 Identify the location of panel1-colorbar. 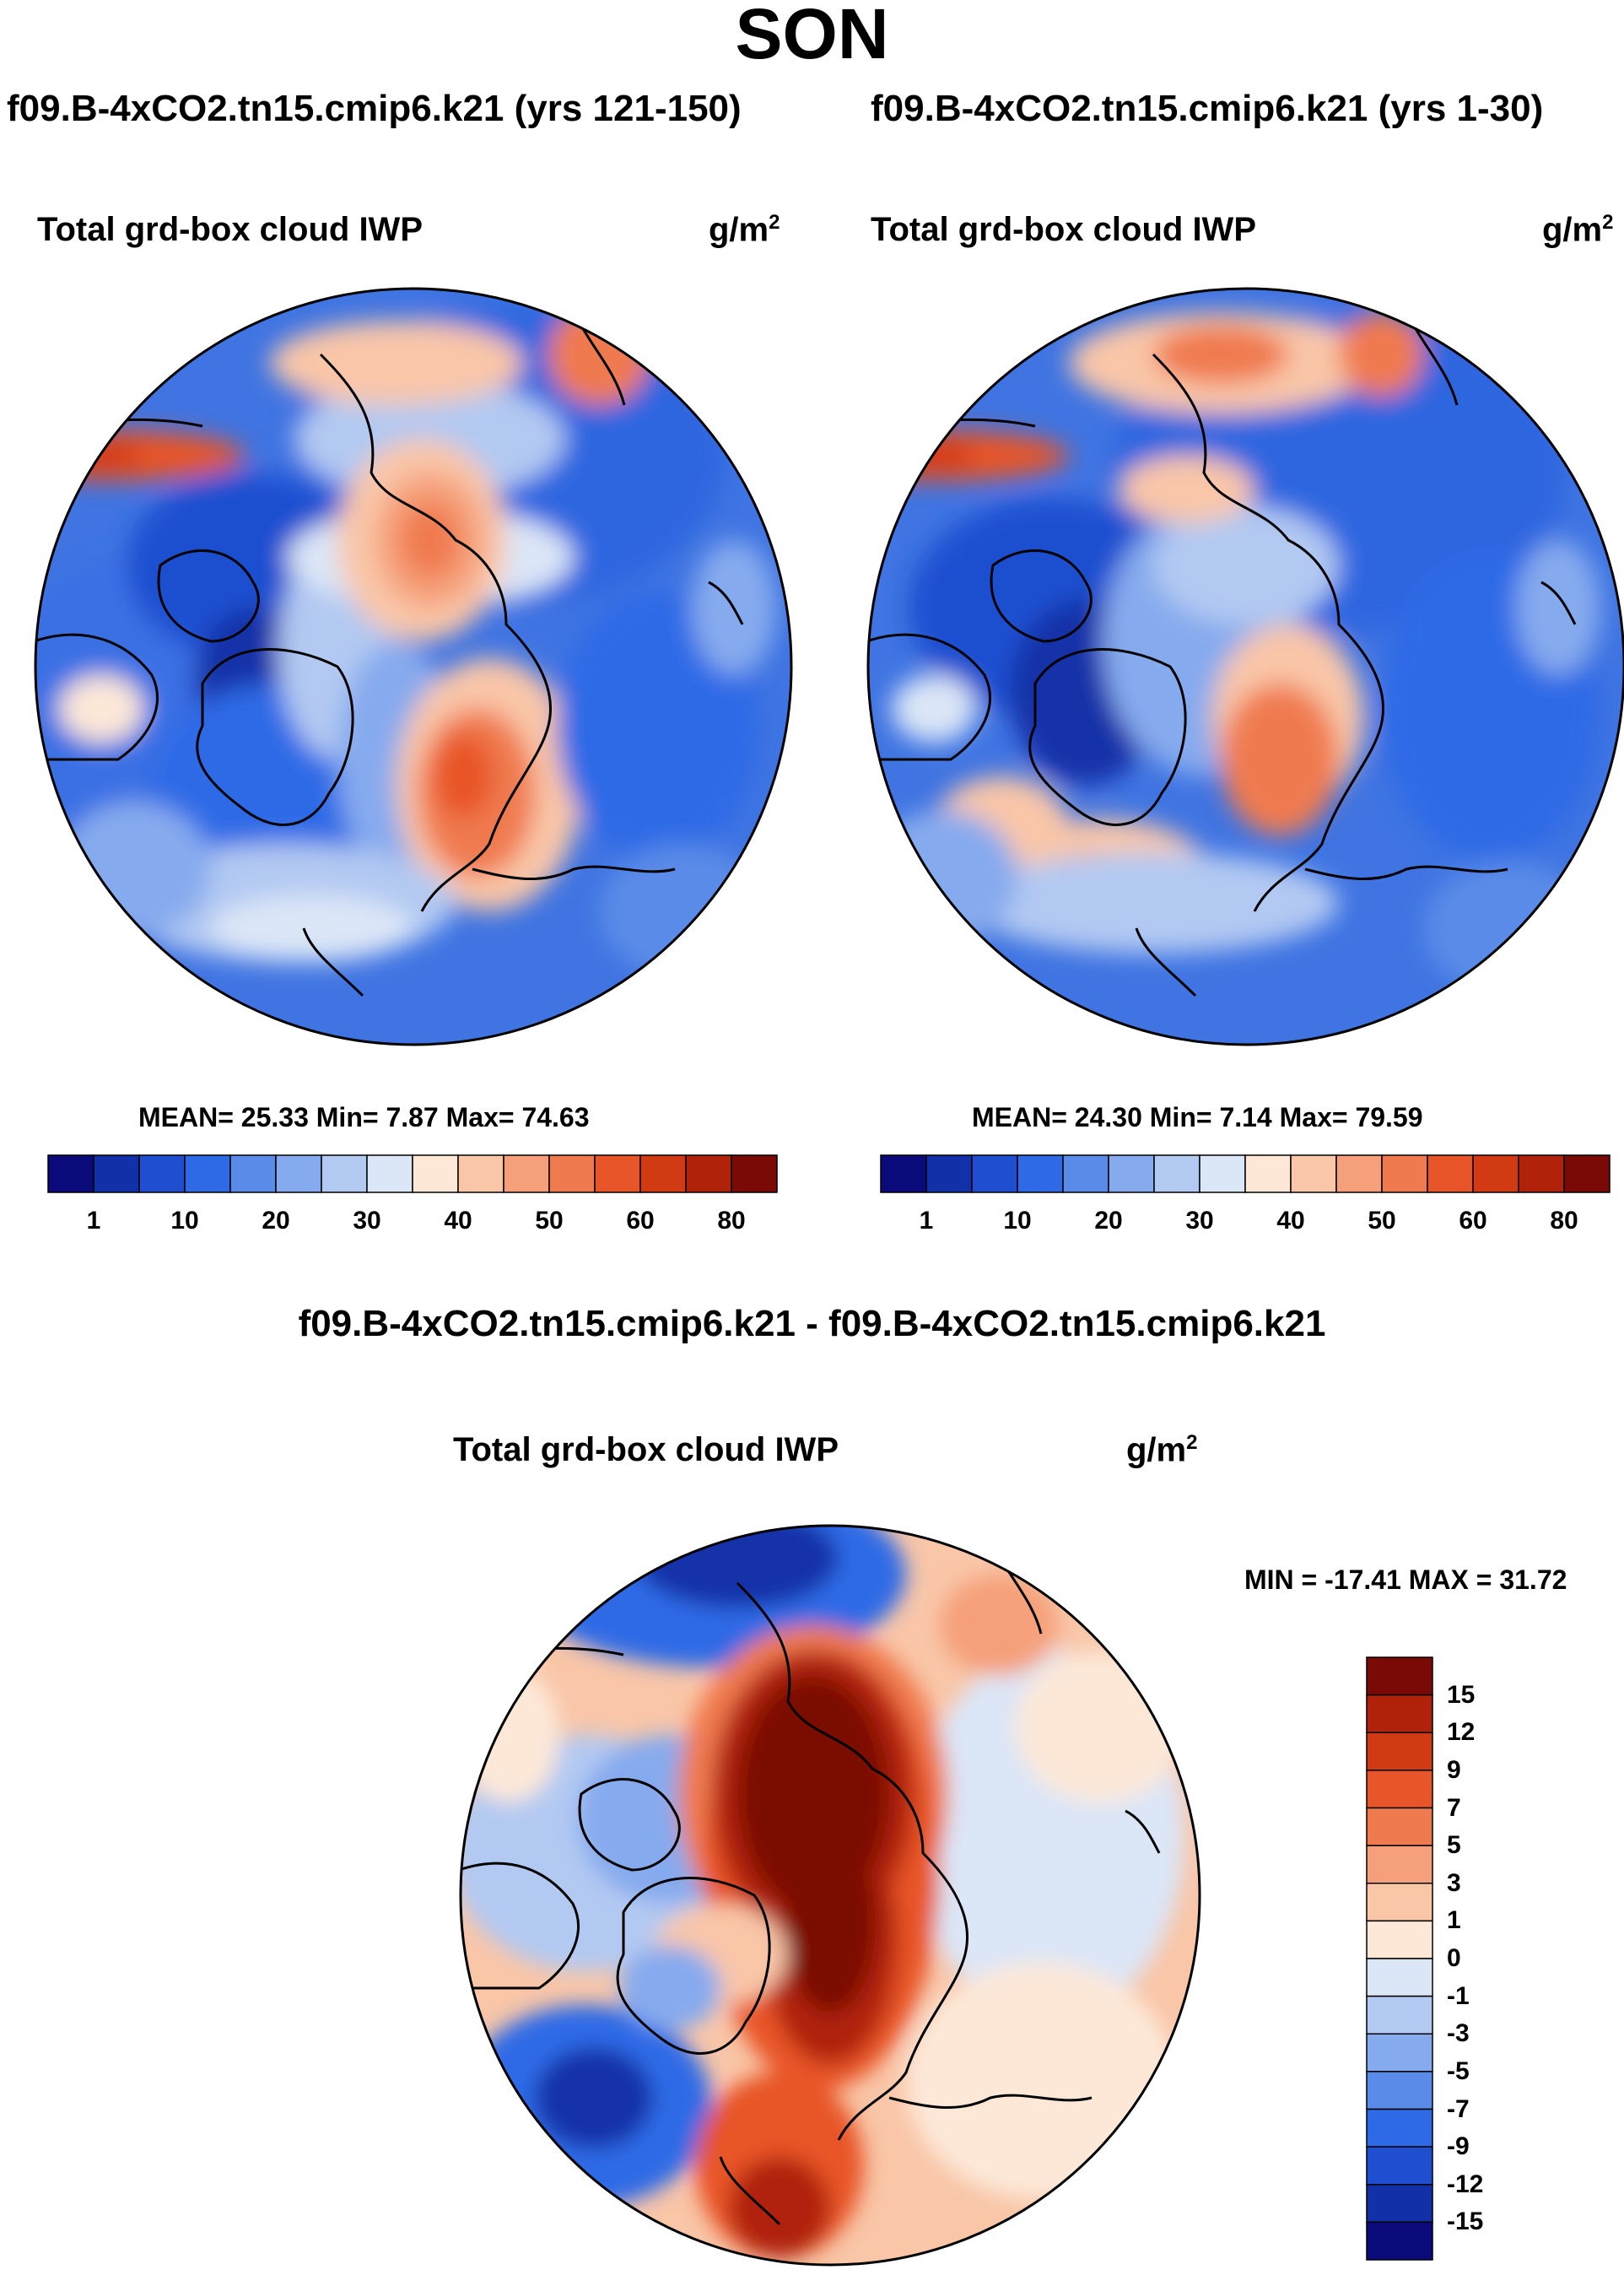
(412, 1173).